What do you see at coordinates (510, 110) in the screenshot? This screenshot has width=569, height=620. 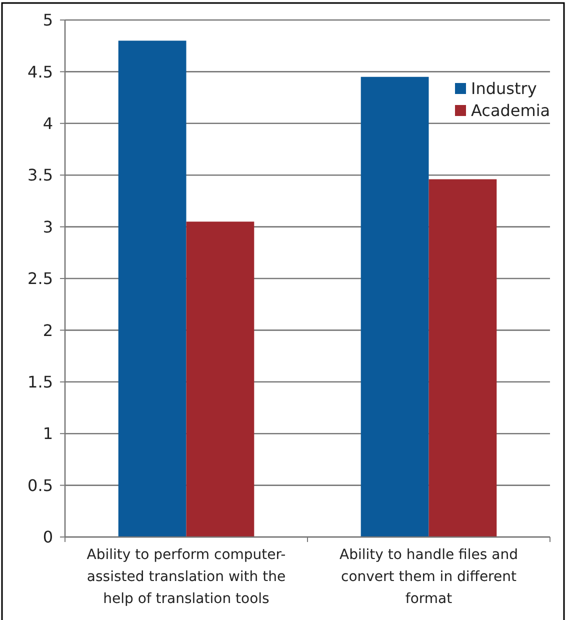 I see `legend-label: Academia` at bounding box center [510, 110].